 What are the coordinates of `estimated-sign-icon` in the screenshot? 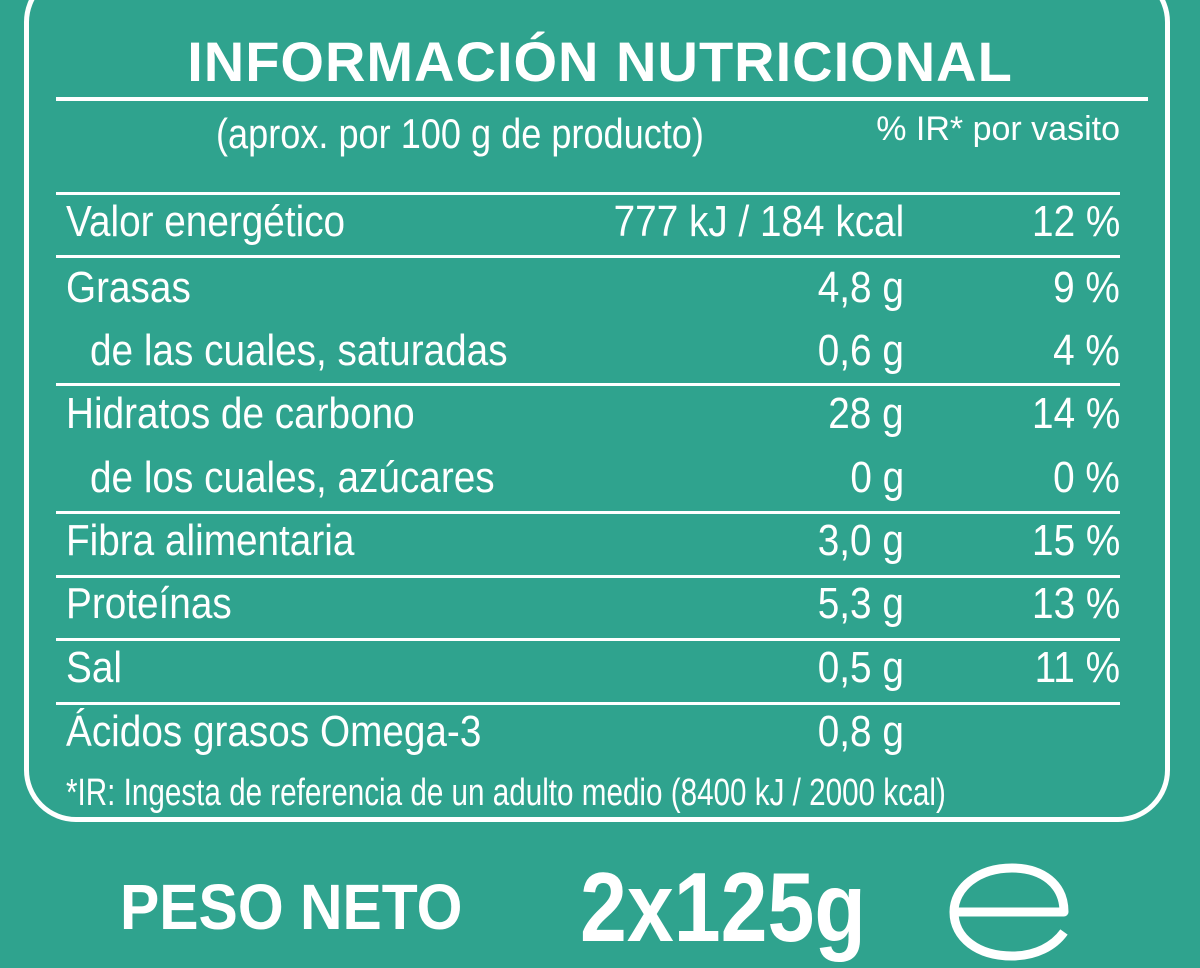 It's located at (1009, 912).